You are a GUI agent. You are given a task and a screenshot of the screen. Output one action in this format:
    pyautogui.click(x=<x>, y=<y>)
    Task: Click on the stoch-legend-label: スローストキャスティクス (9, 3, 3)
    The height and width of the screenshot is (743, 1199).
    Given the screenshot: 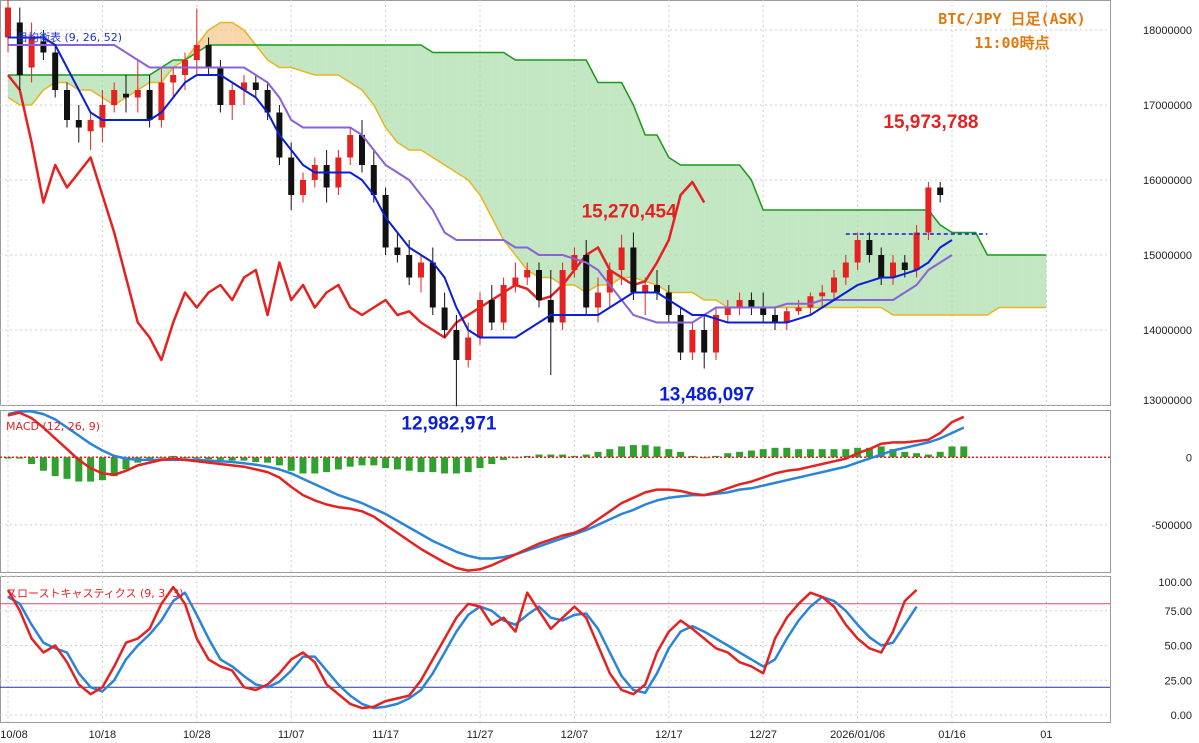 What is the action you would take?
    pyautogui.click(x=95, y=593)
    